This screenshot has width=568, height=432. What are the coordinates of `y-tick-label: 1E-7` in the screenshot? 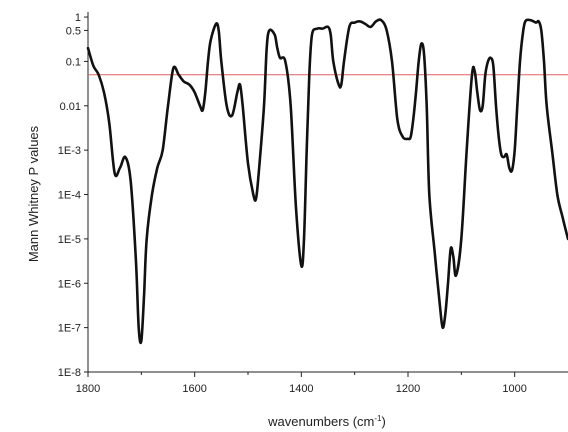 It's located at (69, 329).